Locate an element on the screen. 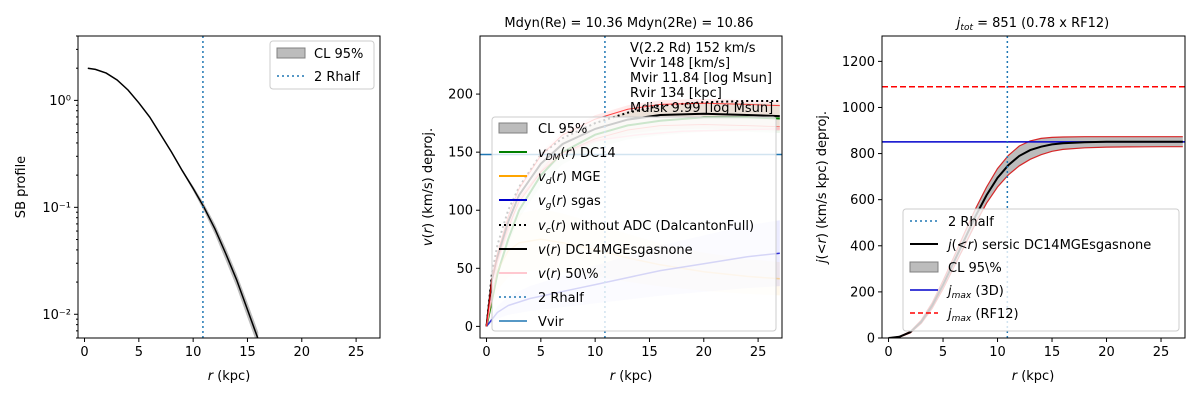 The image size is (1200, 400). j-title: jtot = 851 (0.78 x RF12) is located at coordinates (1032, 24).